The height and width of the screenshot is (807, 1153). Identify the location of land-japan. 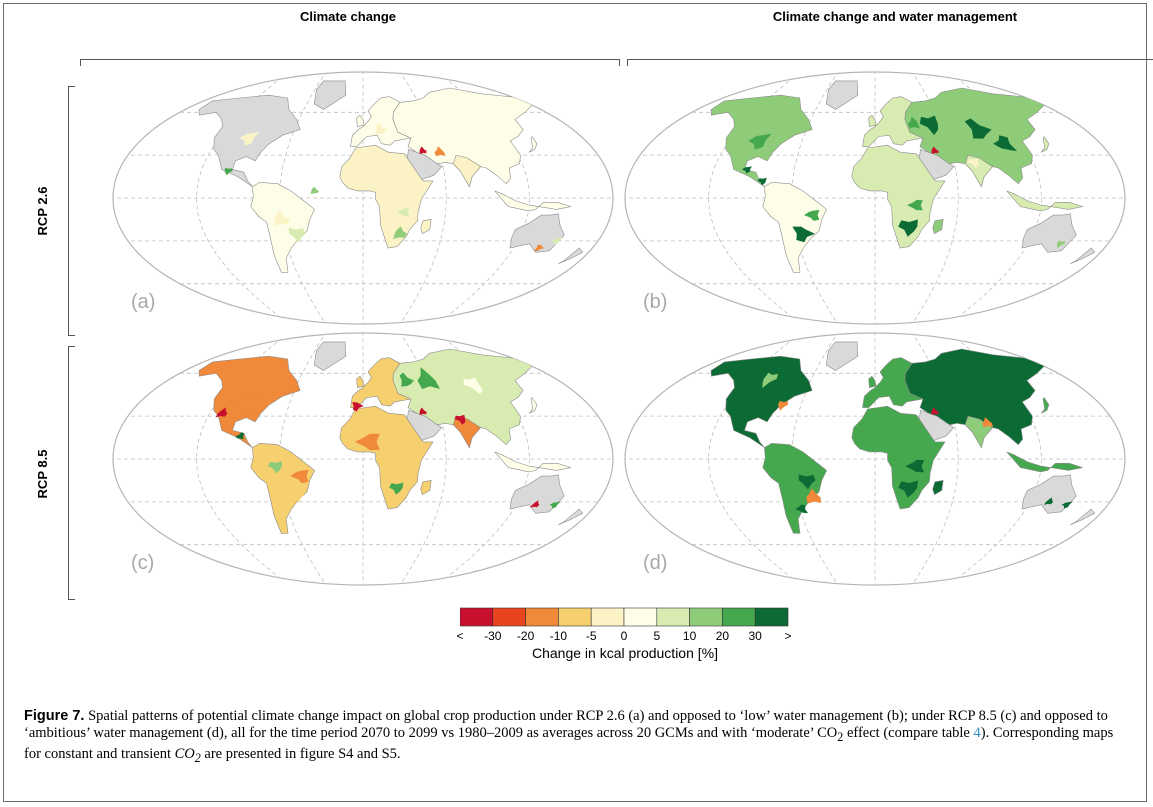
(1045, 144).